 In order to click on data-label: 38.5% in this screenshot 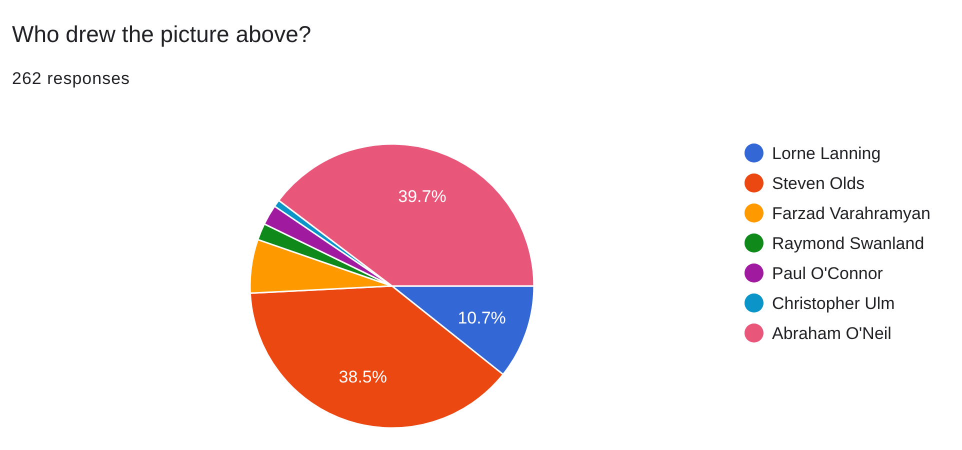, I will do `click(362, 377)`.